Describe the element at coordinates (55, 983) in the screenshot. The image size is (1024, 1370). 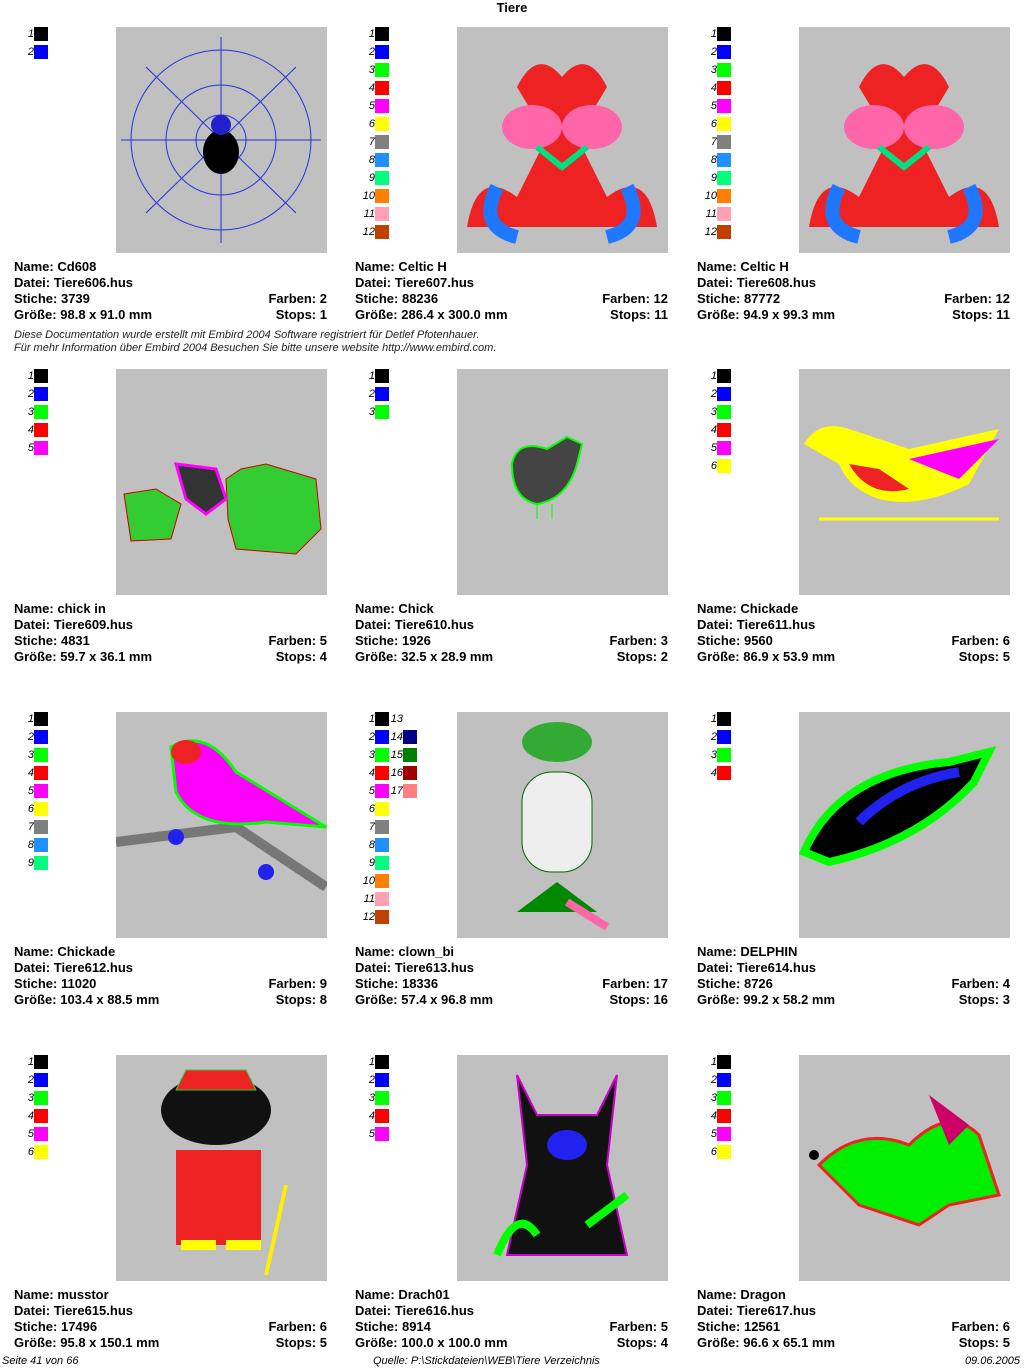
I see `design-stitches: Stiche: 11020` at that location.